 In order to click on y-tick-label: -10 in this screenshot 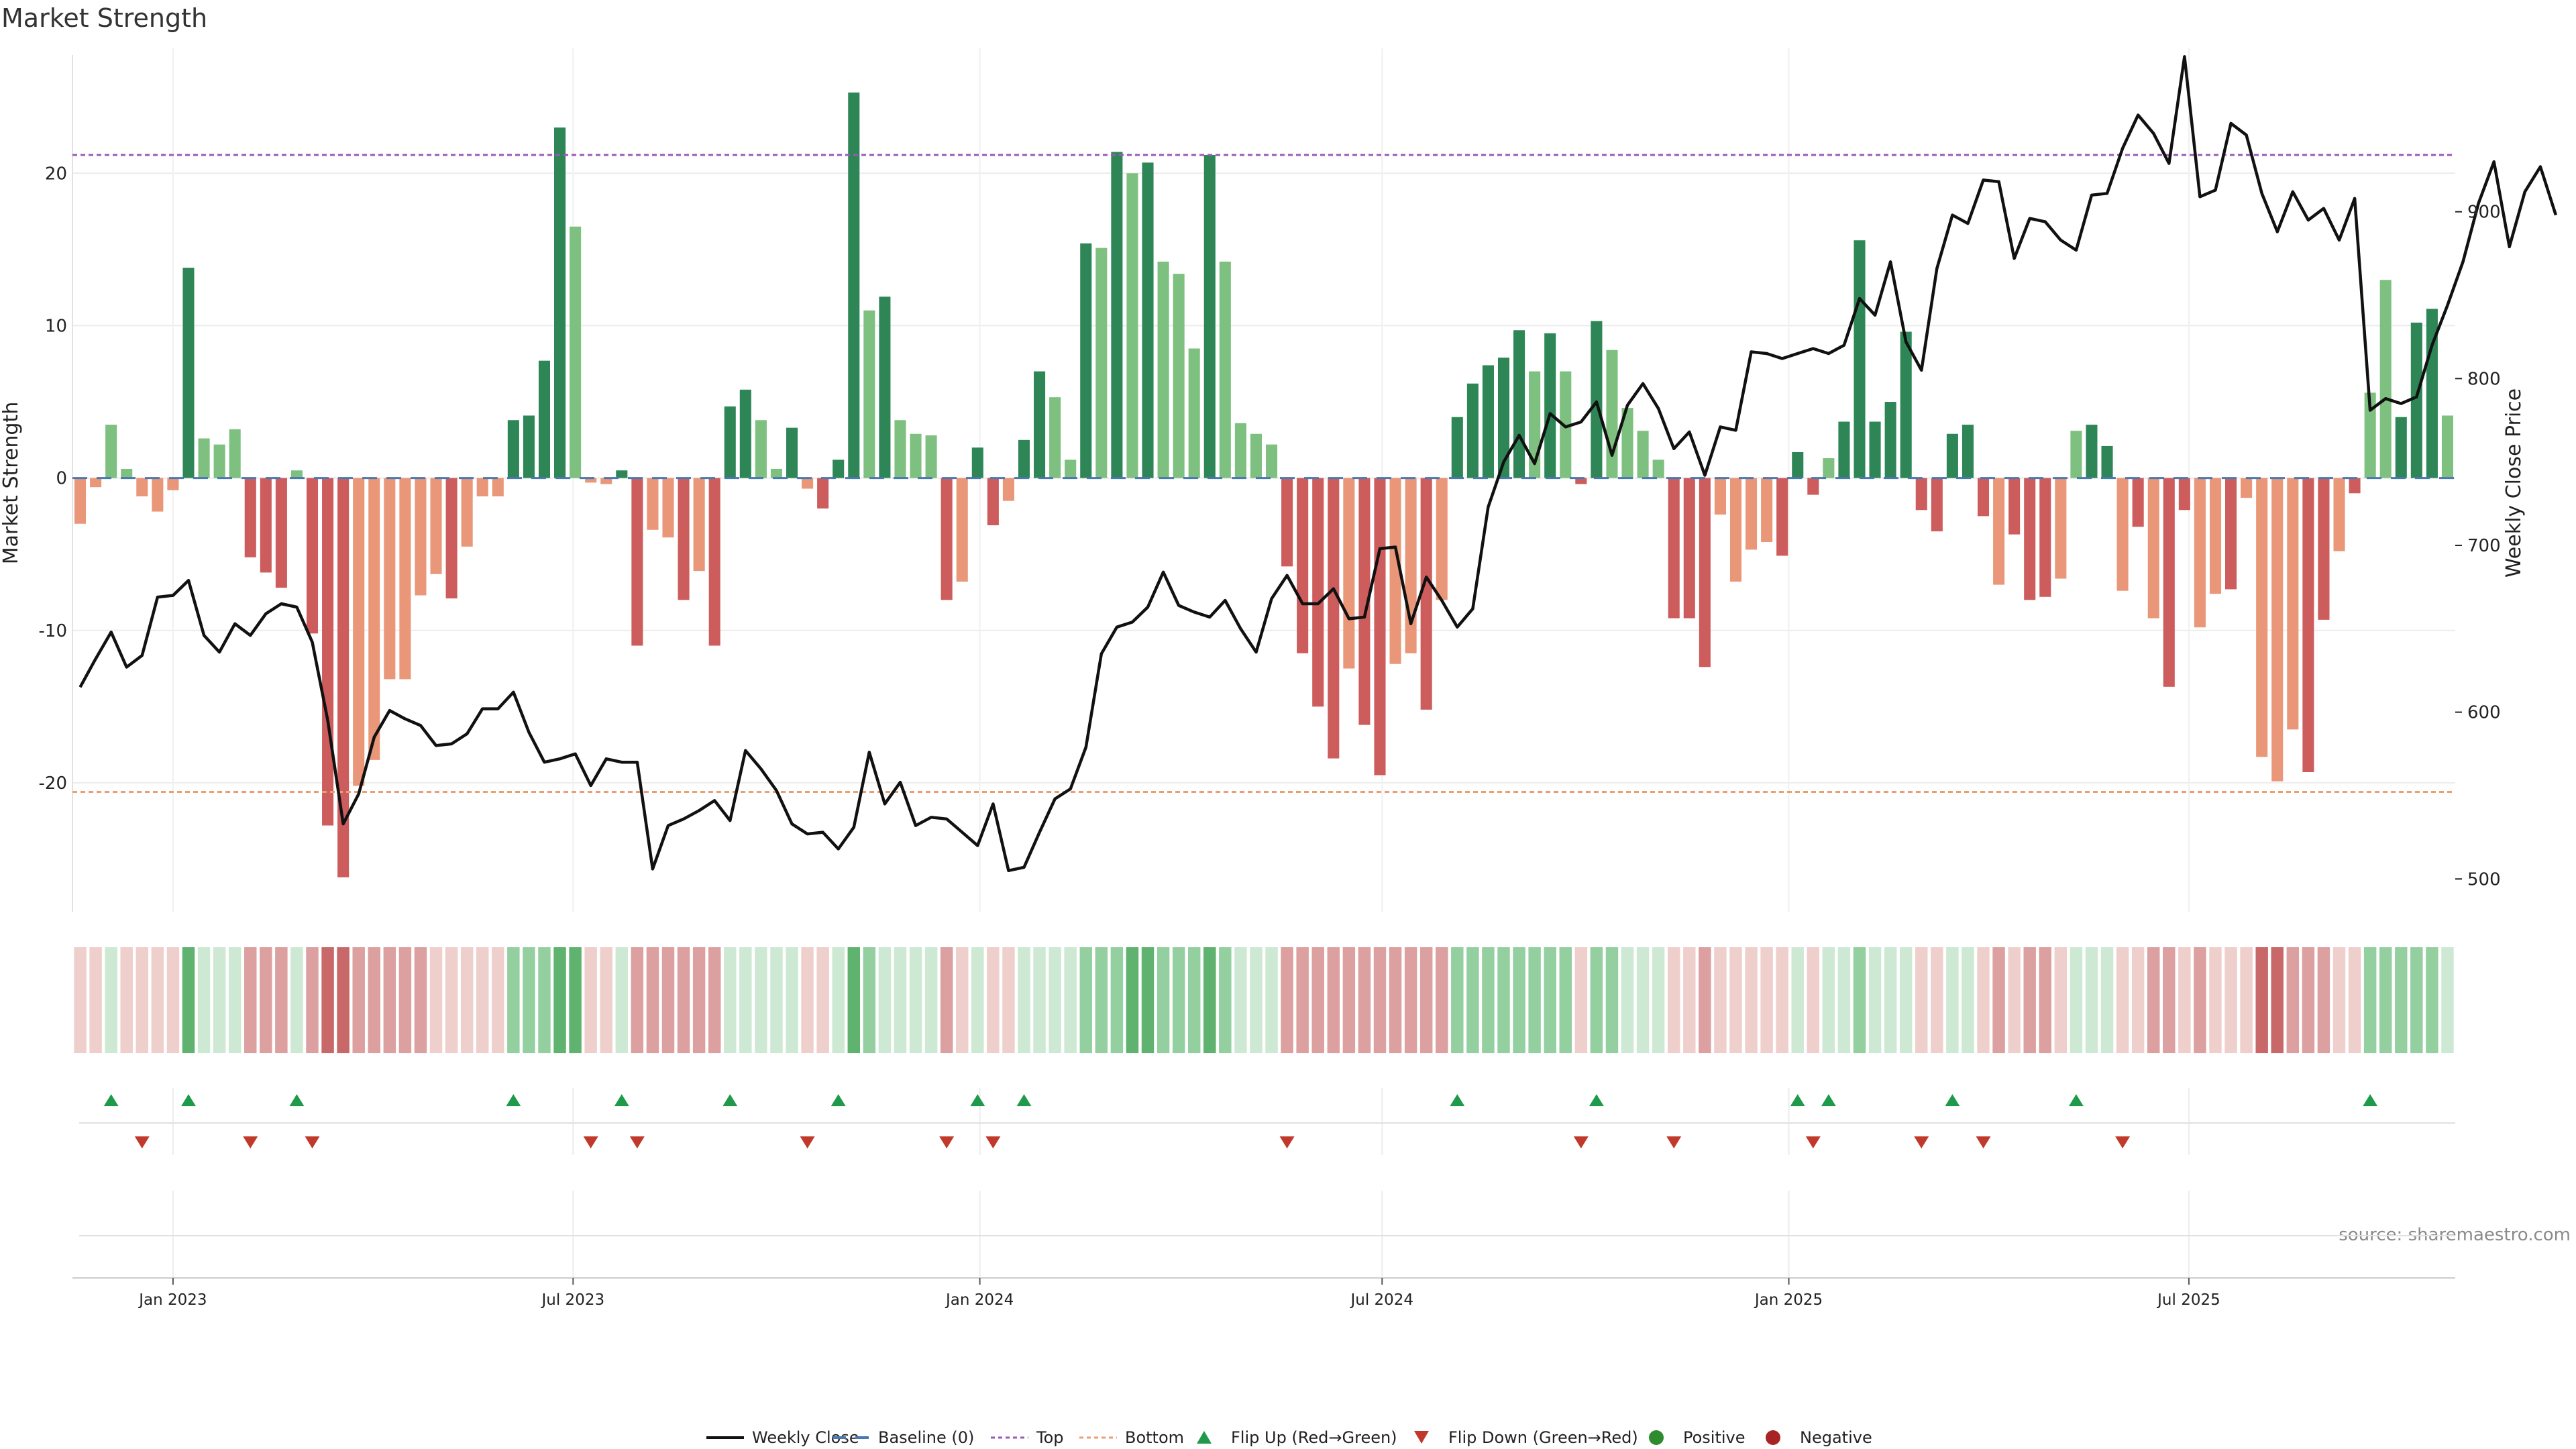, I will do `click(53, 631)`.